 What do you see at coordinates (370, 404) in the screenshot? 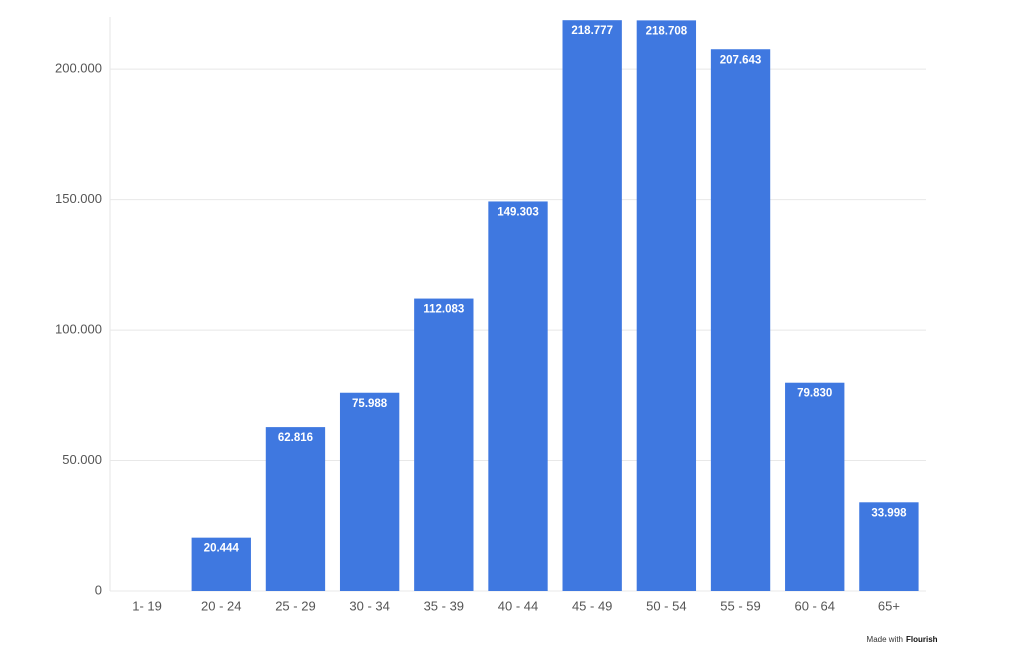
I see `value-label: 75.988` at bounding box center [370, 404].